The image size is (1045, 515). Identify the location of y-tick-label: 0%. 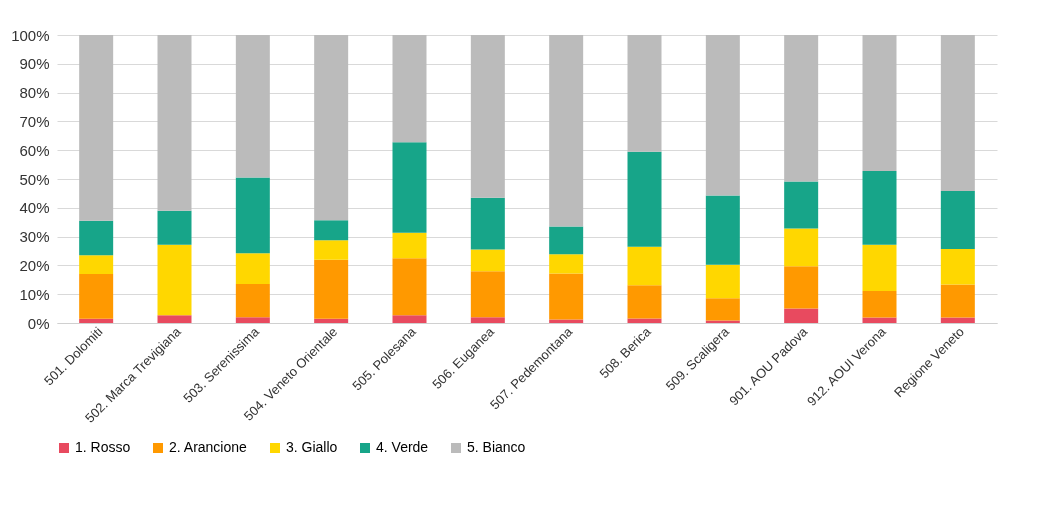
(38, 323).